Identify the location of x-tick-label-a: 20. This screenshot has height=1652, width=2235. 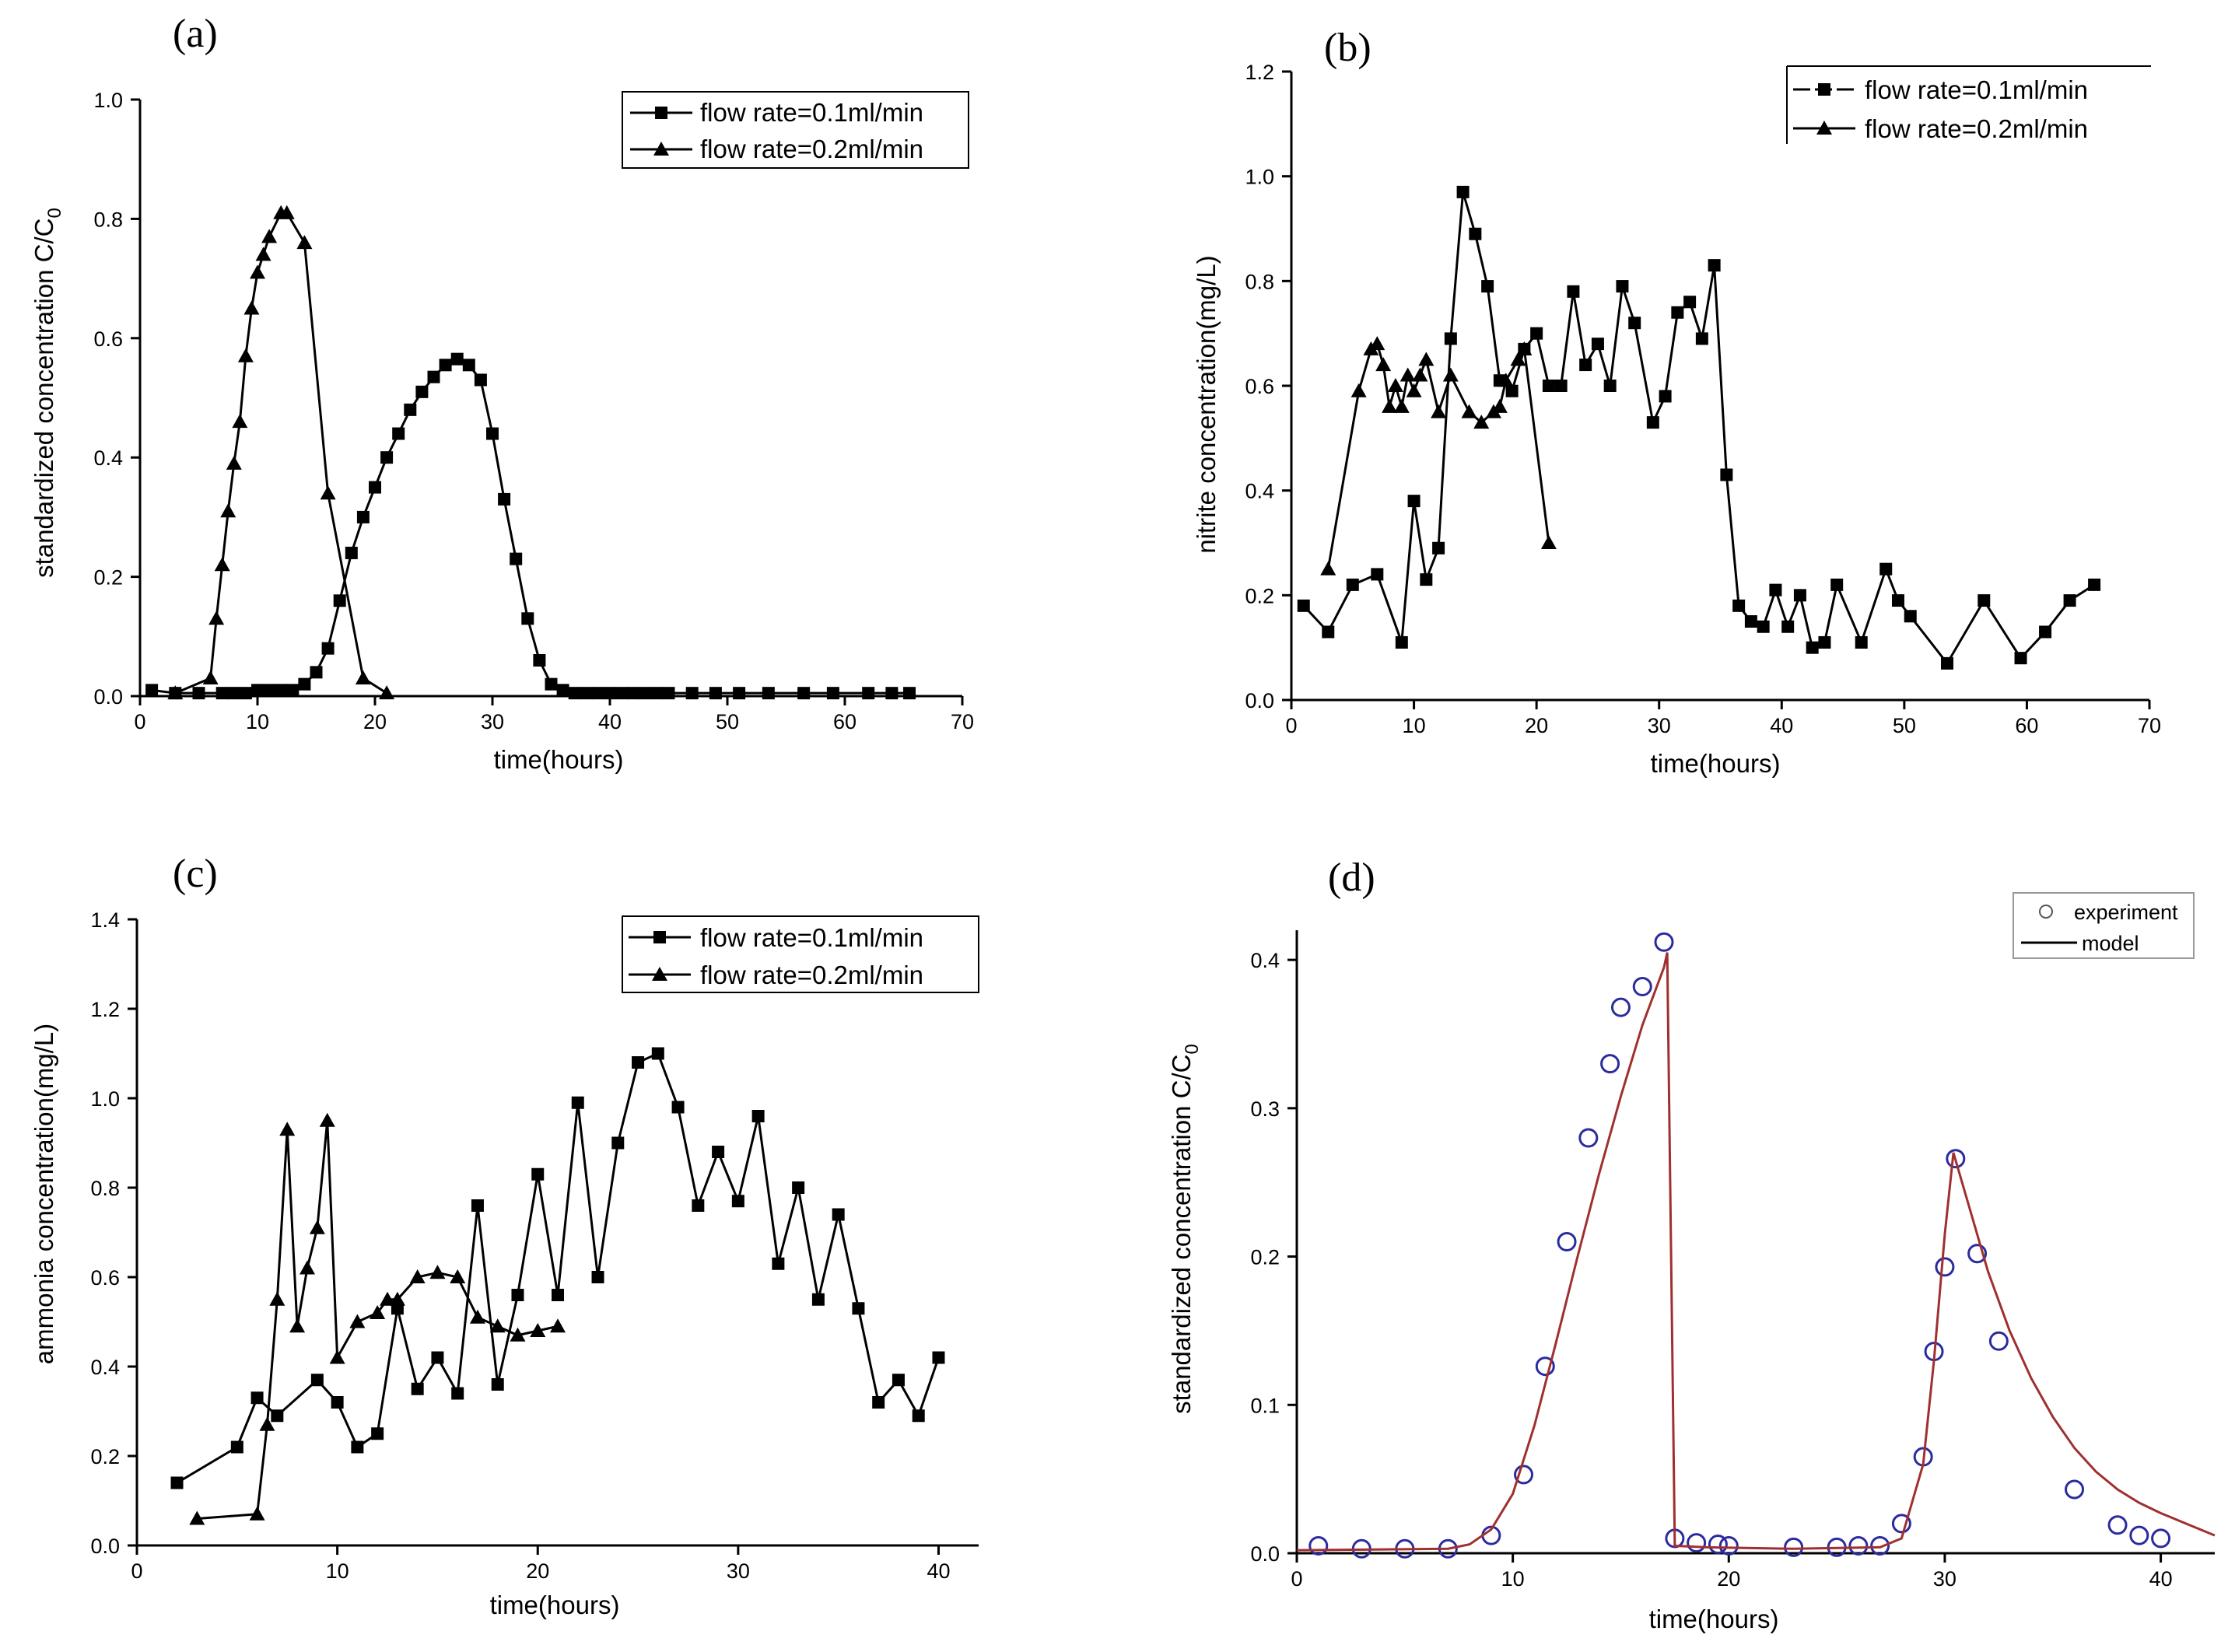
(375, 722).